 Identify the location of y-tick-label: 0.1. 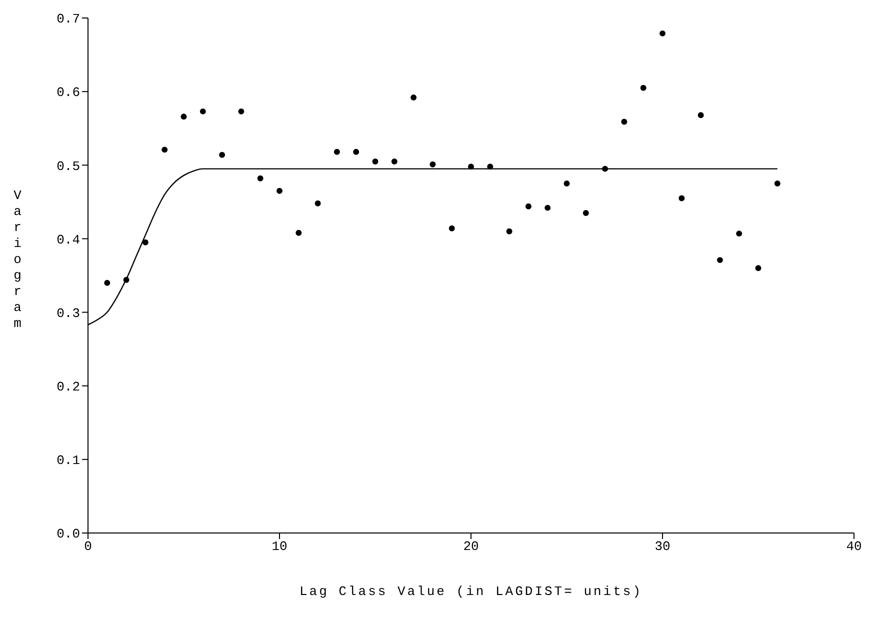
(68, 460).